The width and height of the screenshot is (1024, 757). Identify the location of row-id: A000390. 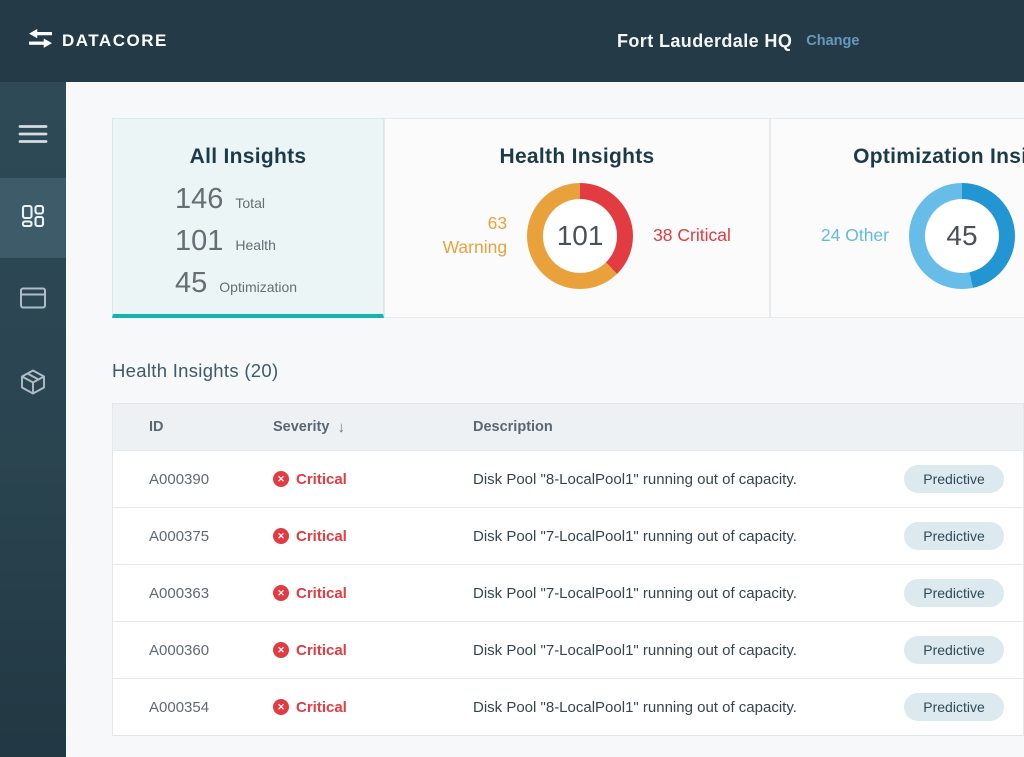
(179, 479).